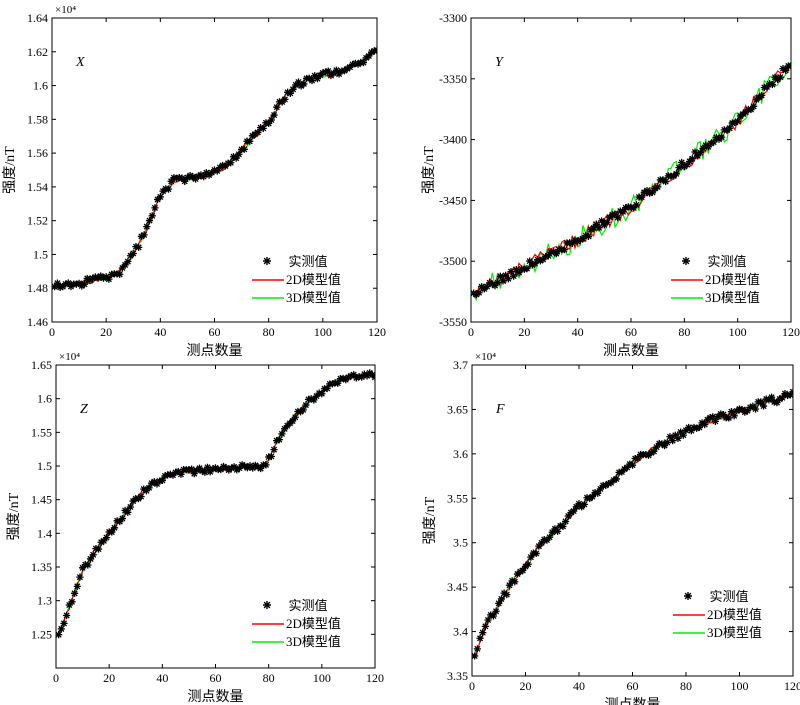 This screenshot has width=800, height=705. Describe the element at coordinates (41, 365) in the screenshot. I see `y-tick-label: 1.65` at that location.